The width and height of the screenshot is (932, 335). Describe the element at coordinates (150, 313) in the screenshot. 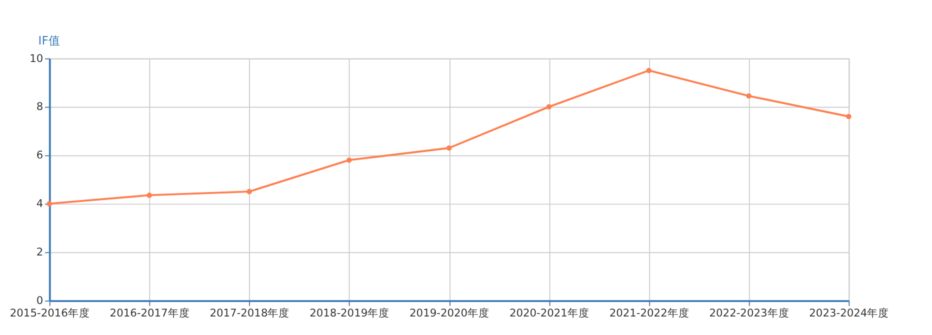

I see `x-tick-label: 2016-2017年度` at that location.